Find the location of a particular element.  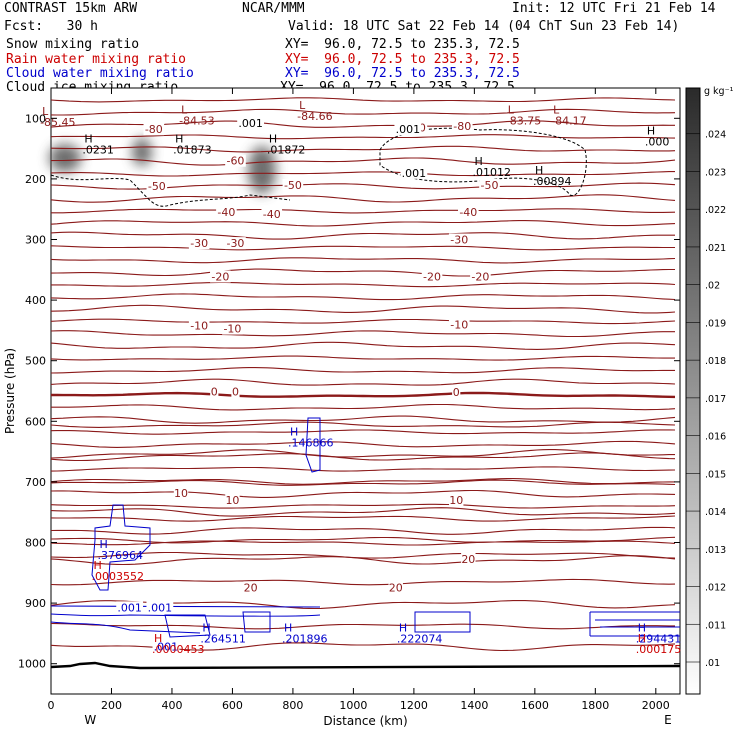

isotherm-label-3: -60 is located at coordinates (235, 161).